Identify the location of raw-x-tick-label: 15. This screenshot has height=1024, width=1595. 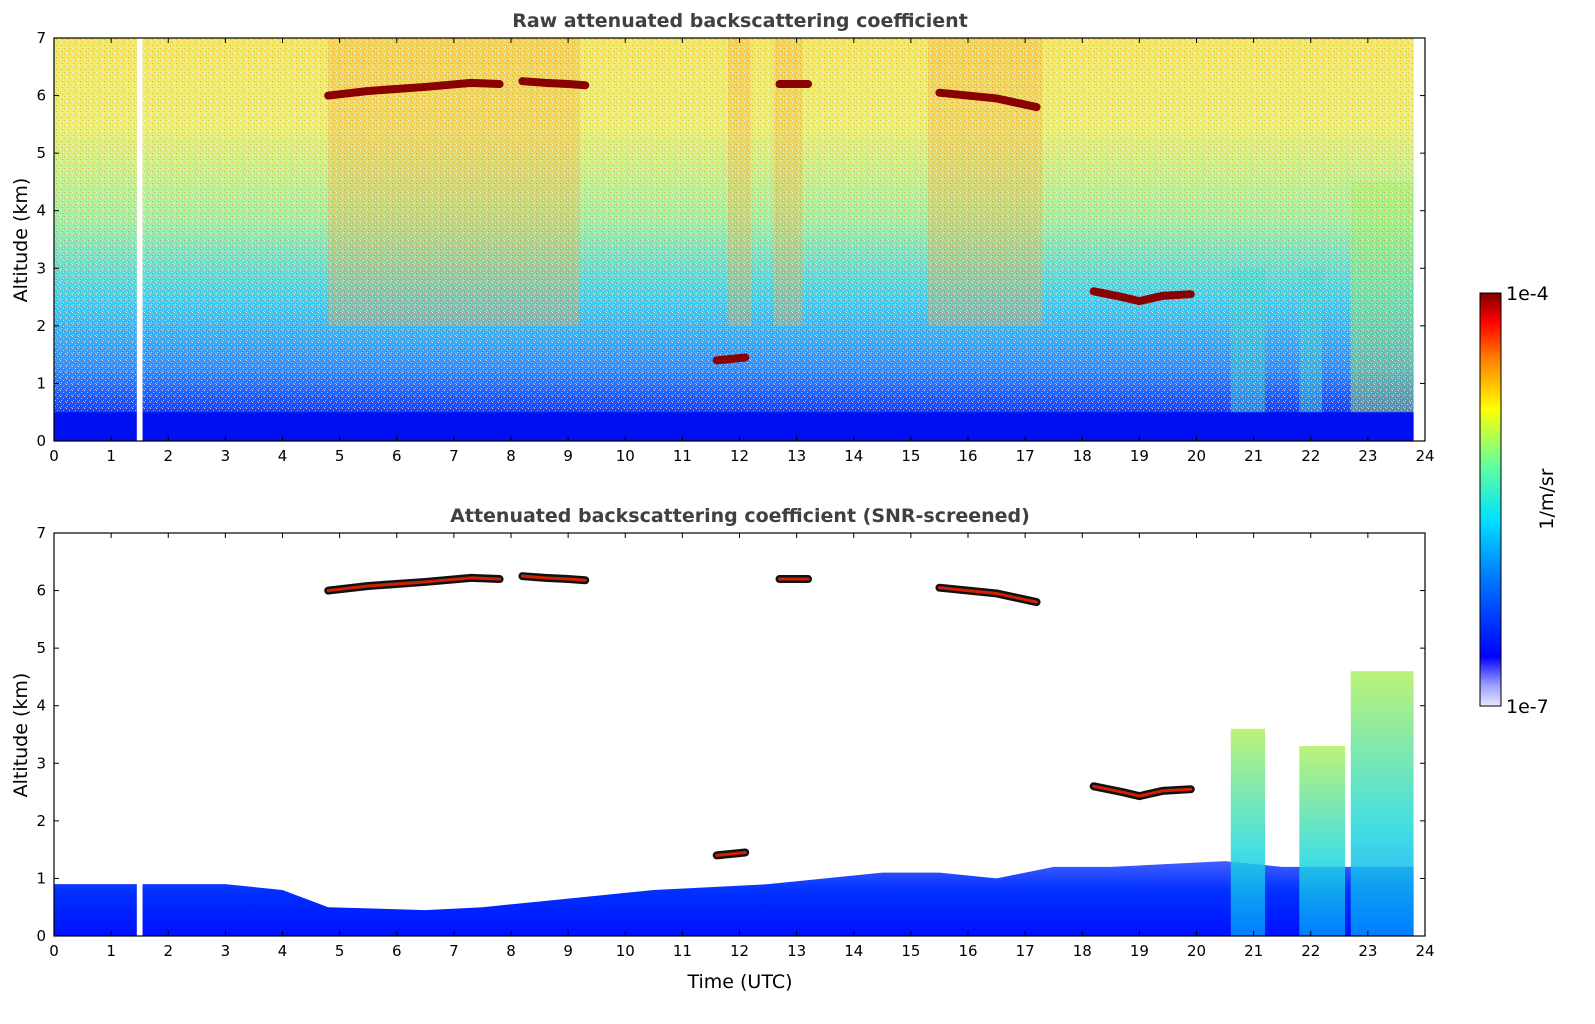
(910, 456).